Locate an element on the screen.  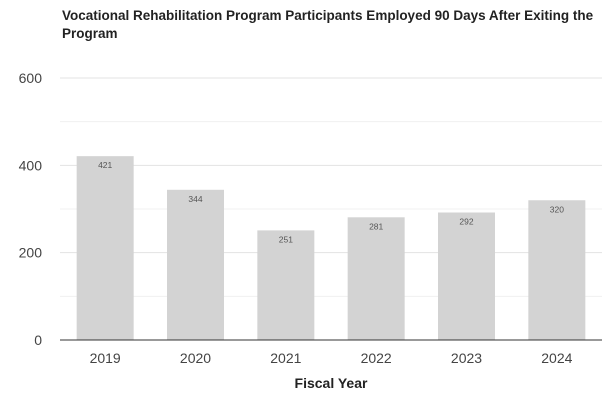
x-tick-label-2021: 2021 is located at coordinates (285, 358).